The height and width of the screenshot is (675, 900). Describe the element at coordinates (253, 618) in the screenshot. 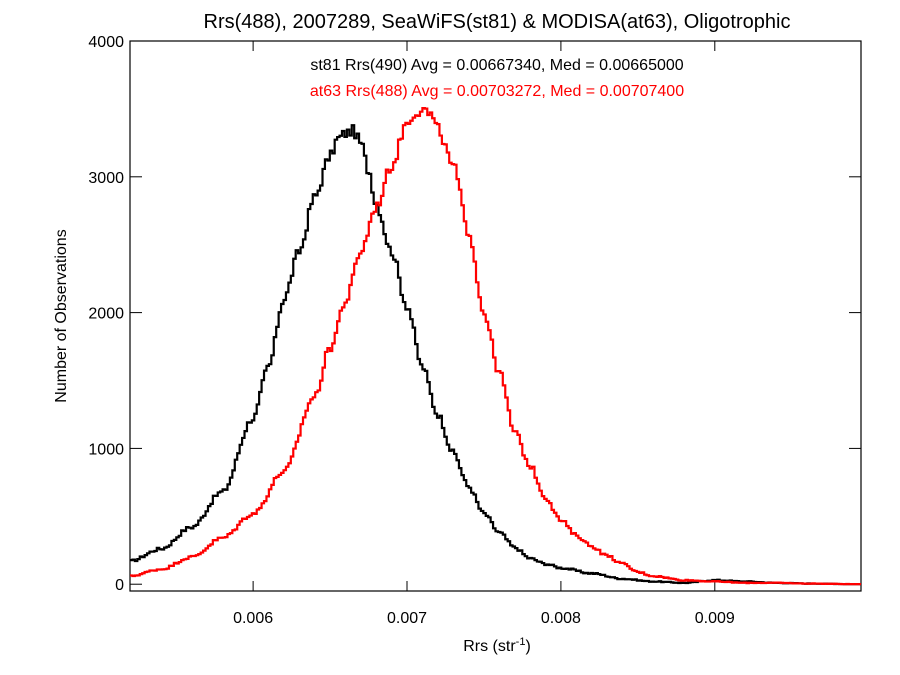

I see `x-tick-label: 0.006` at that location.